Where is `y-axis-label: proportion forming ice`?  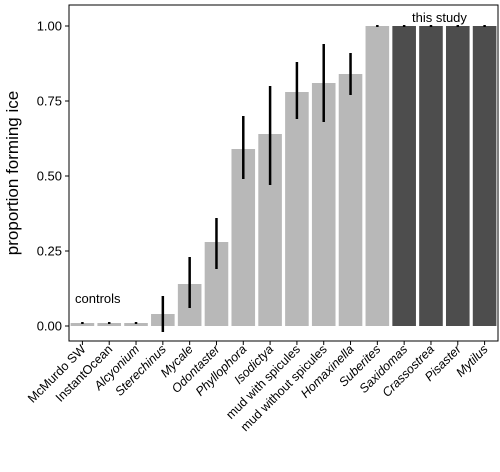
y-axis-label: proportion forming ice is located at coordinates (12, 173).